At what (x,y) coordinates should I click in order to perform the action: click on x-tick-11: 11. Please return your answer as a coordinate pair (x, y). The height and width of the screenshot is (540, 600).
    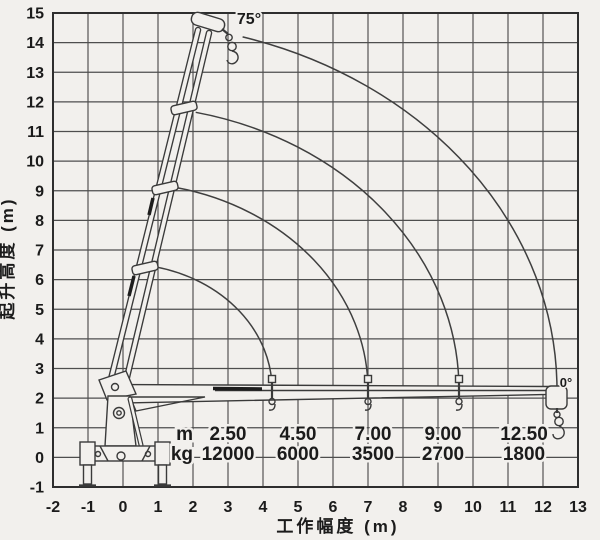
    Looking at the image, I should click on (508, 507).